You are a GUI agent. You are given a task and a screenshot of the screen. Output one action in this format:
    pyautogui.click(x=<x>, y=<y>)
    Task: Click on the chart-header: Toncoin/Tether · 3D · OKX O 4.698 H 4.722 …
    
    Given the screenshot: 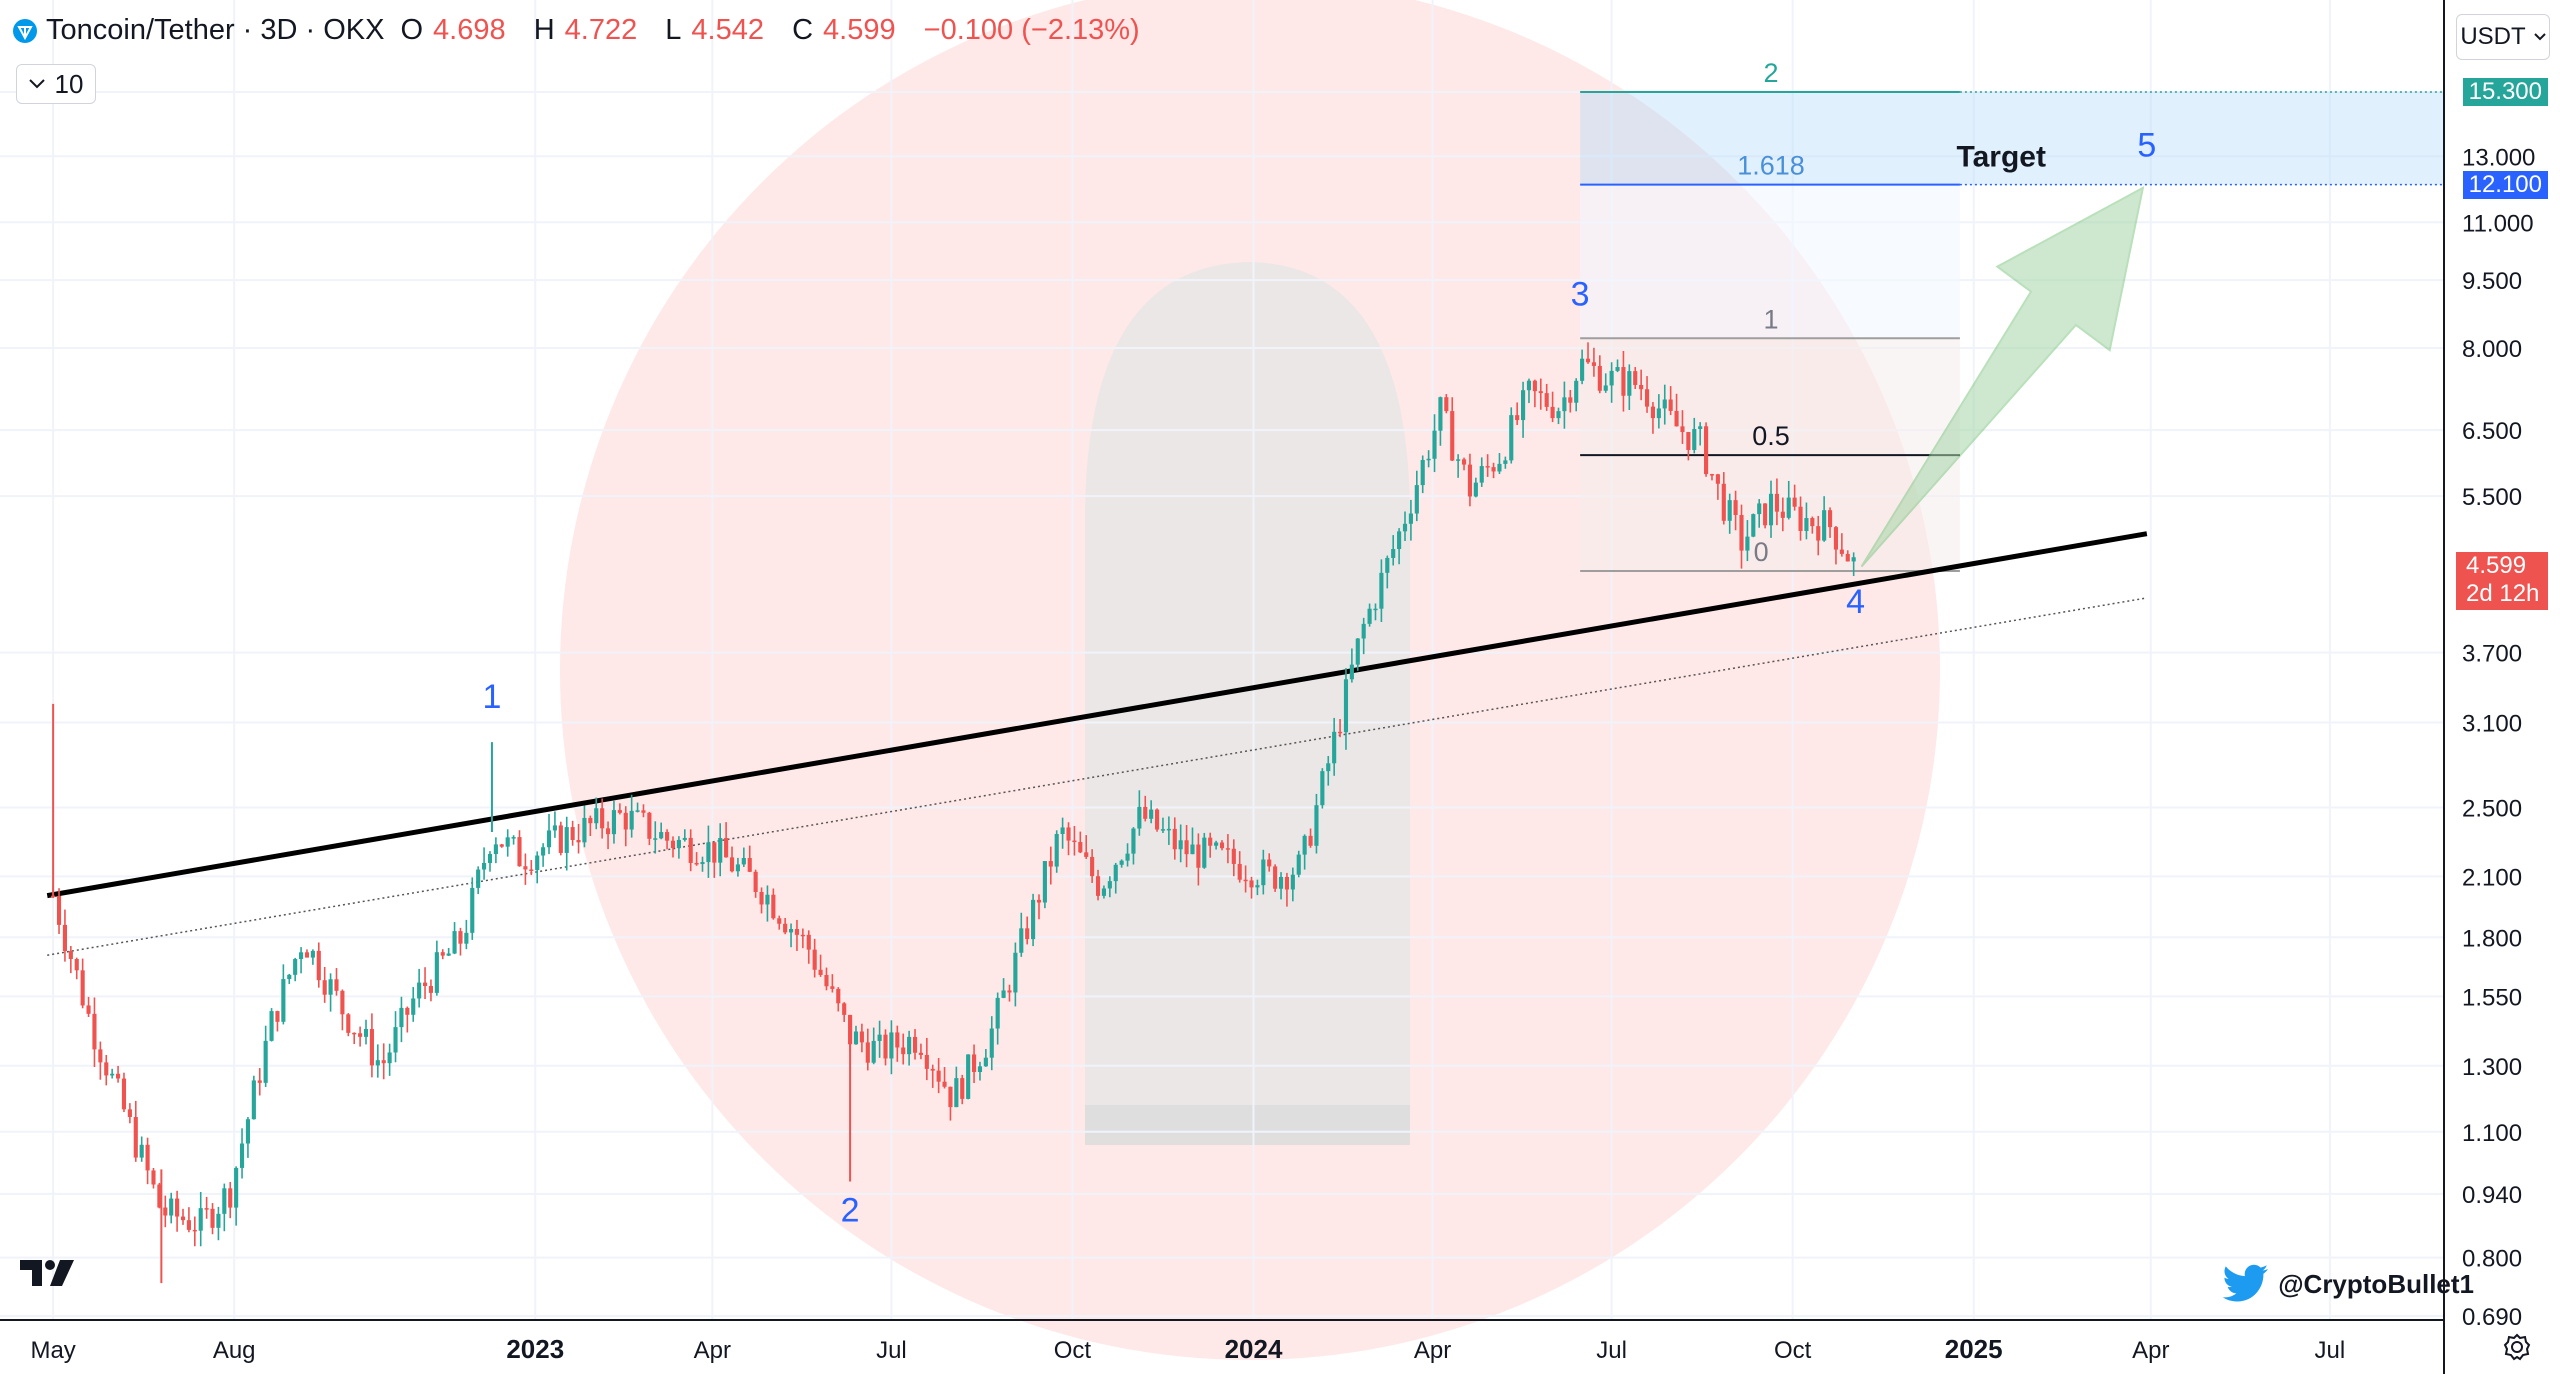 What is the action you would take?
    pyautogui.click(x=581, y=30)
    